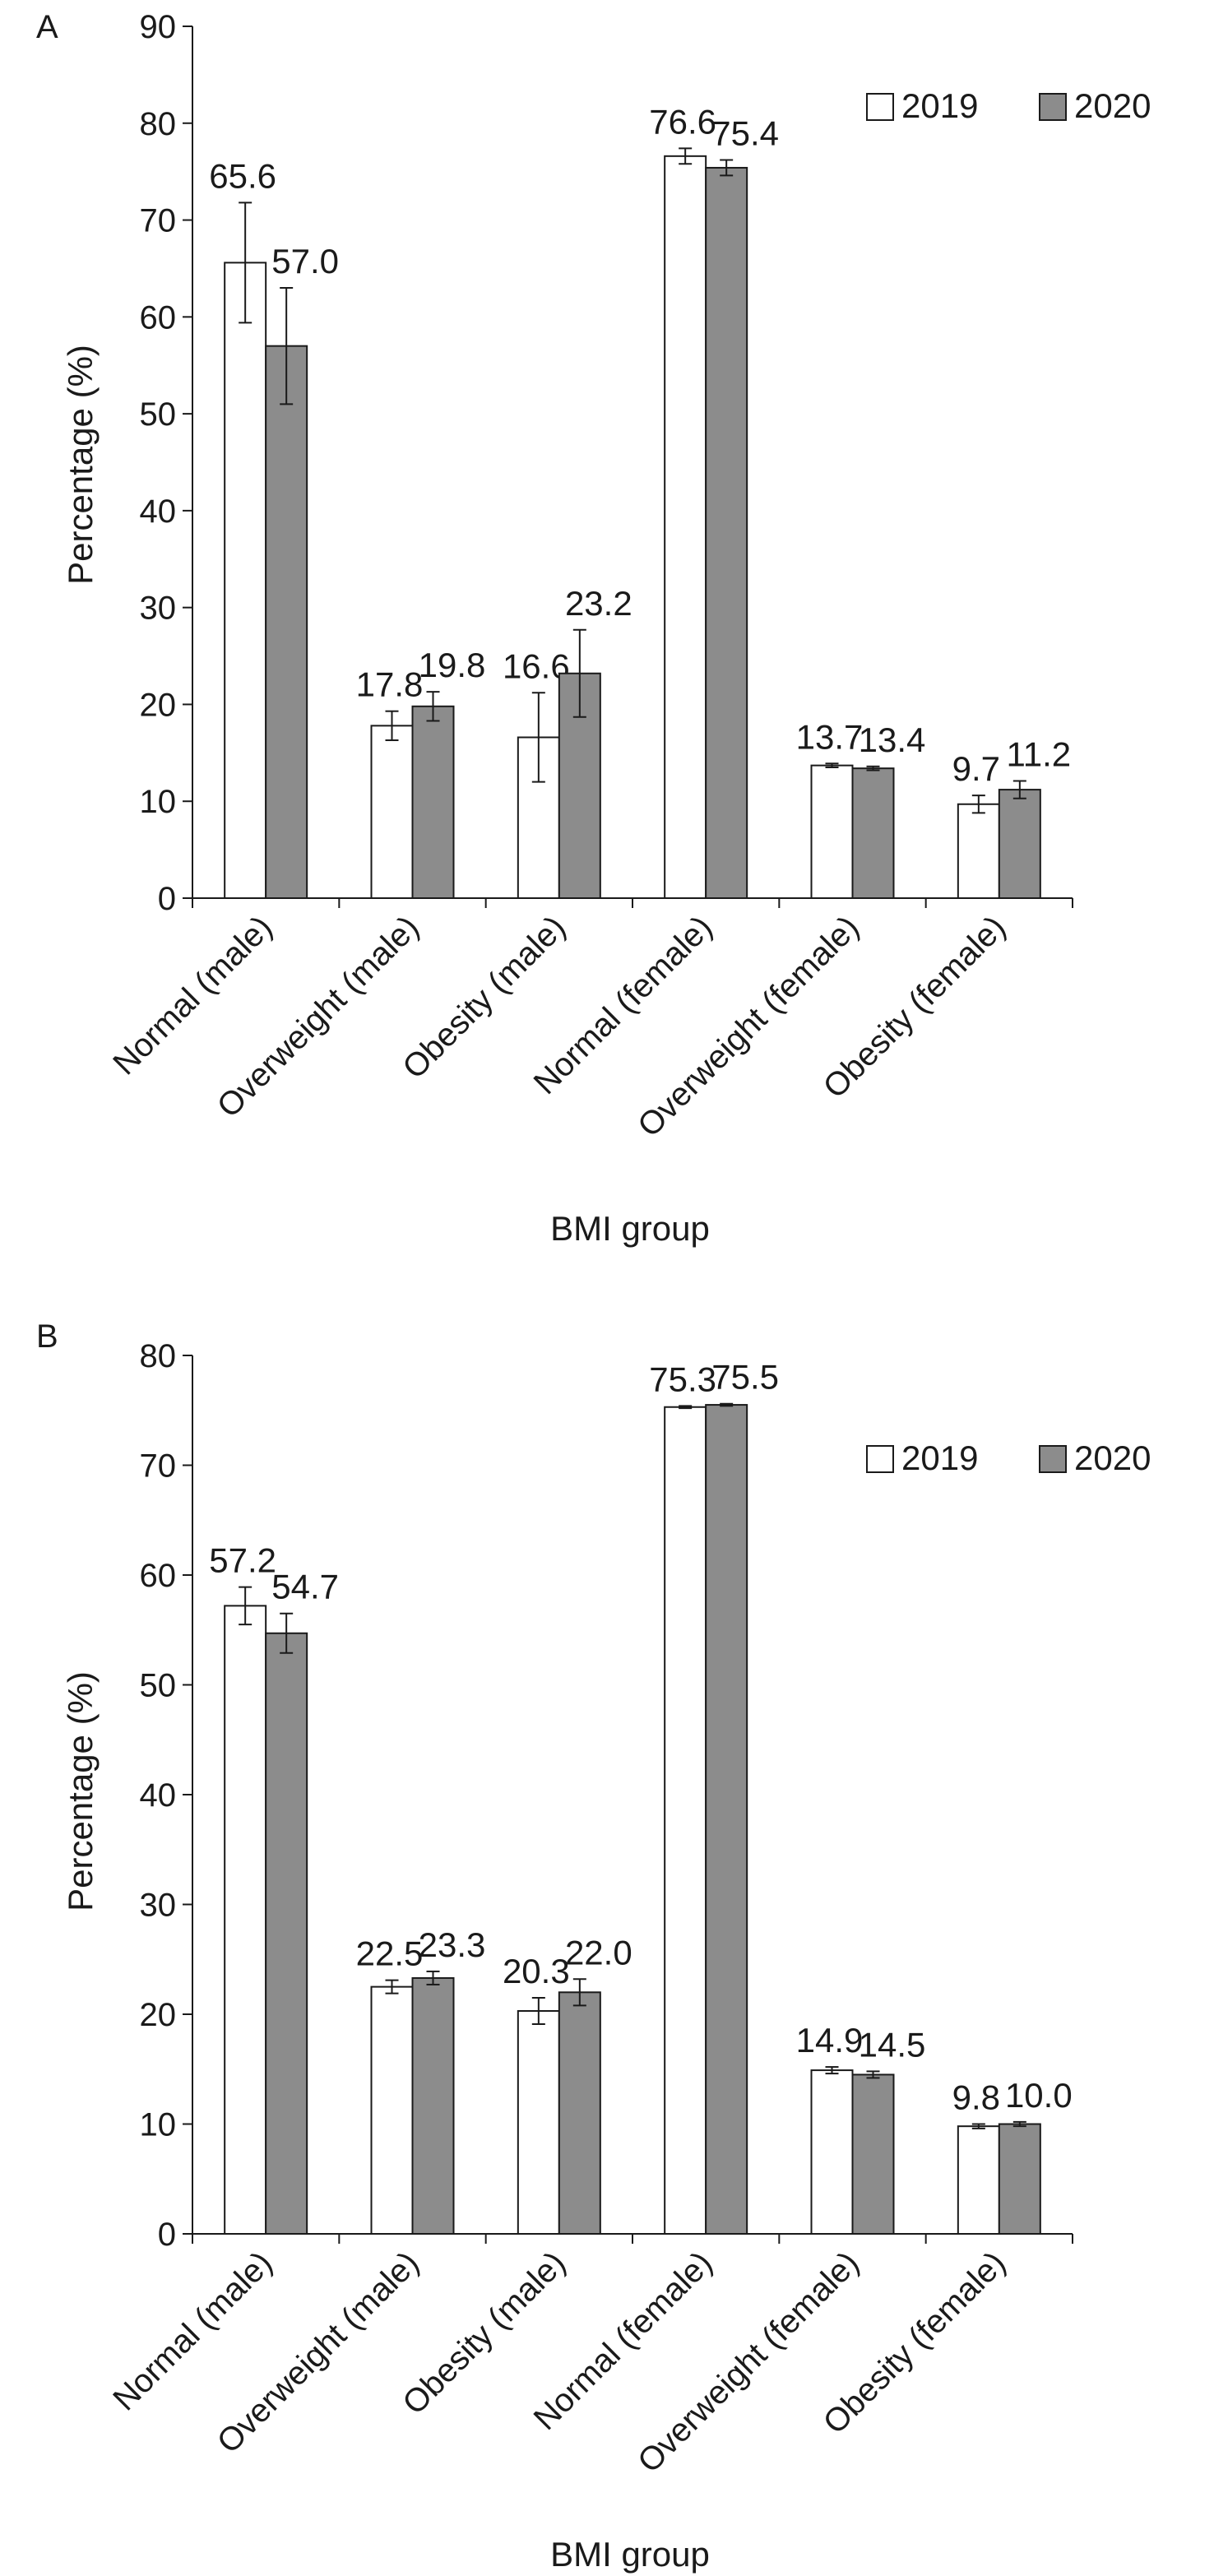 The height and width of the screenshot is (2576, 1214). Describe the element at coordinates (158, 1467) in the screenshot. I see `y-tick-label-b: 70` at that location.